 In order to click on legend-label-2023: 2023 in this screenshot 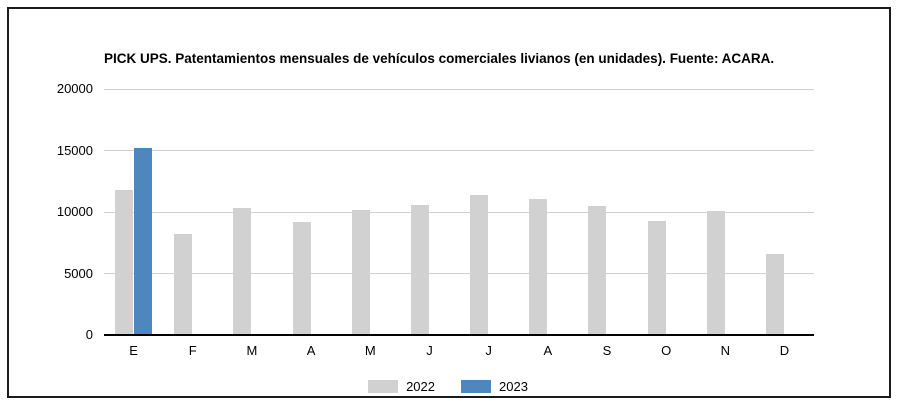, I will do `click(513, 386)`.